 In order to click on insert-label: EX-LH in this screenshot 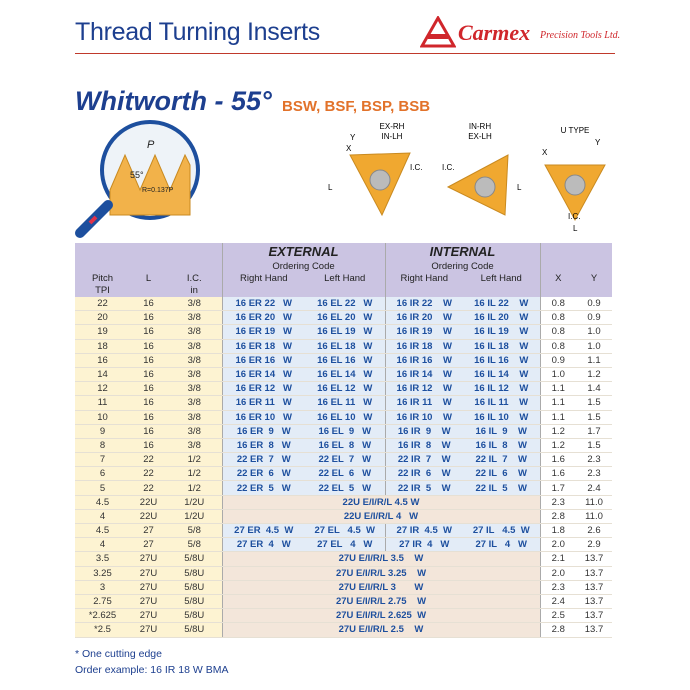, I will do `click(480, 136)`.